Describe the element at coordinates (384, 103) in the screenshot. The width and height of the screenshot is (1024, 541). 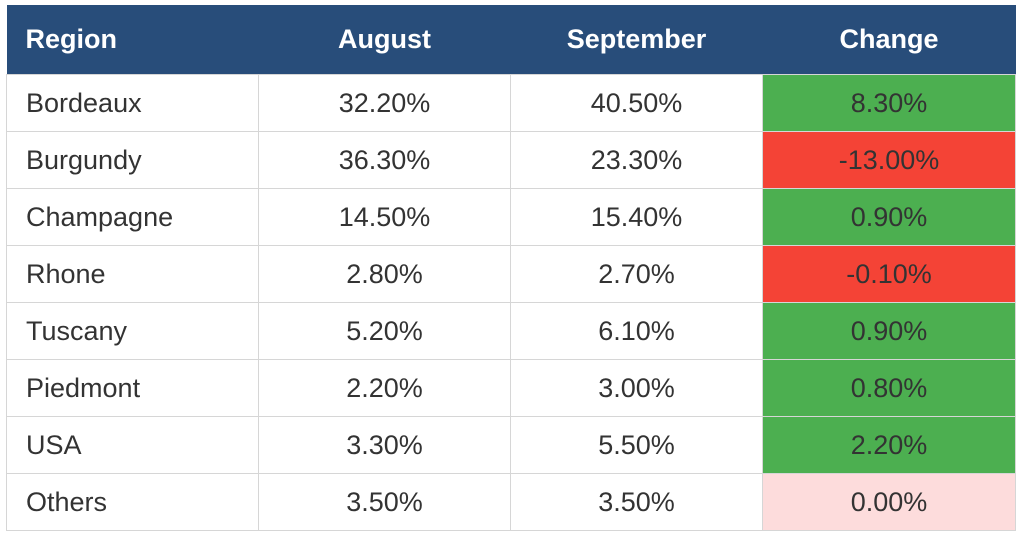
I see `august-cell: 32.20%` at that location.